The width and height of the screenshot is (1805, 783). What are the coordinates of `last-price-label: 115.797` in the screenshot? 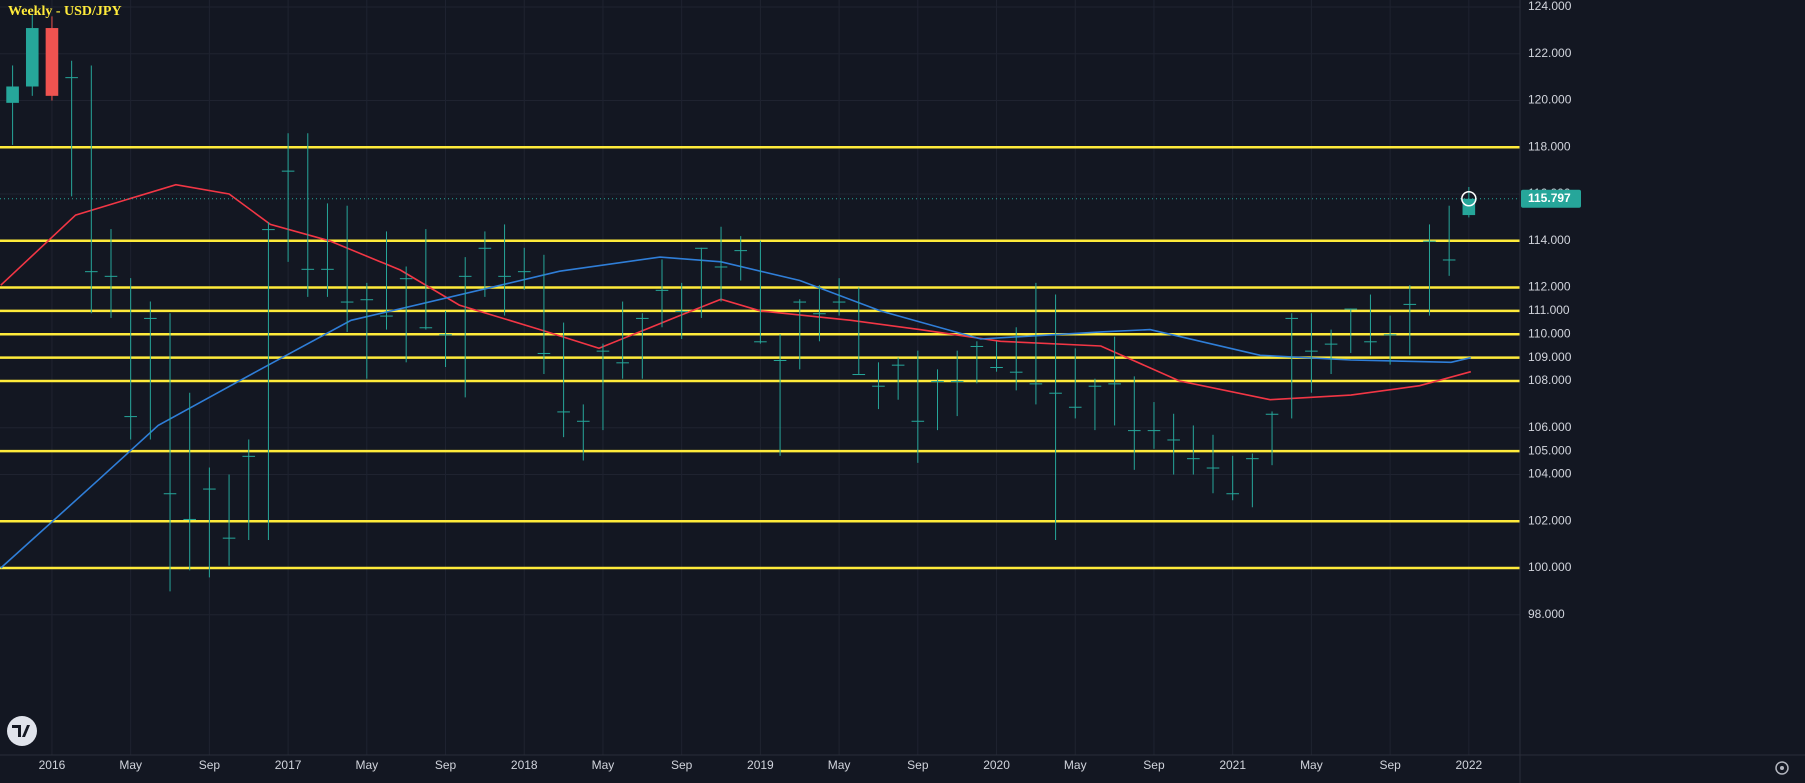 It's located at (1549, 198).